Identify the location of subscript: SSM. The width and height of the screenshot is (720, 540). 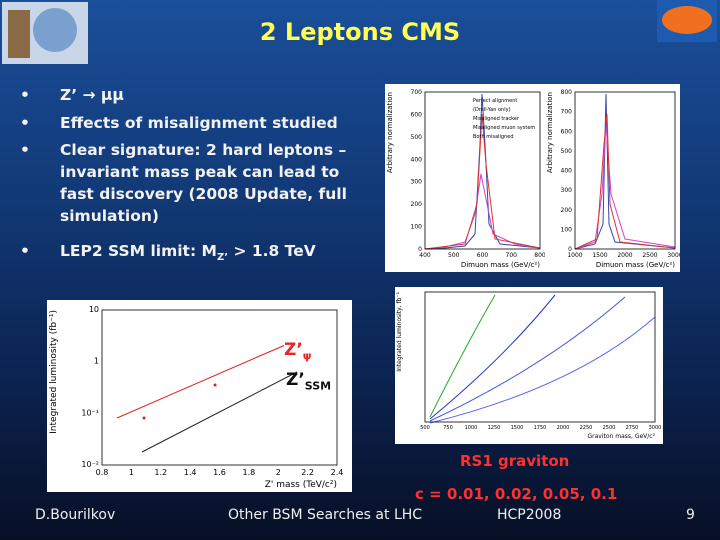
(318, 386).